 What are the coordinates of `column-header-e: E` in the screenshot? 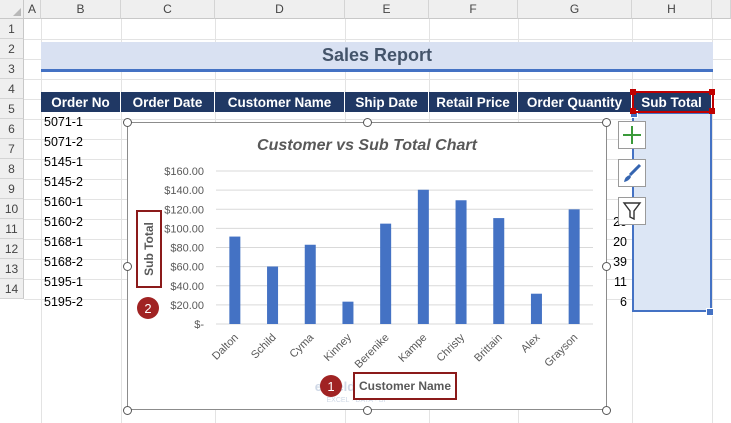 It's located at (387, 9).